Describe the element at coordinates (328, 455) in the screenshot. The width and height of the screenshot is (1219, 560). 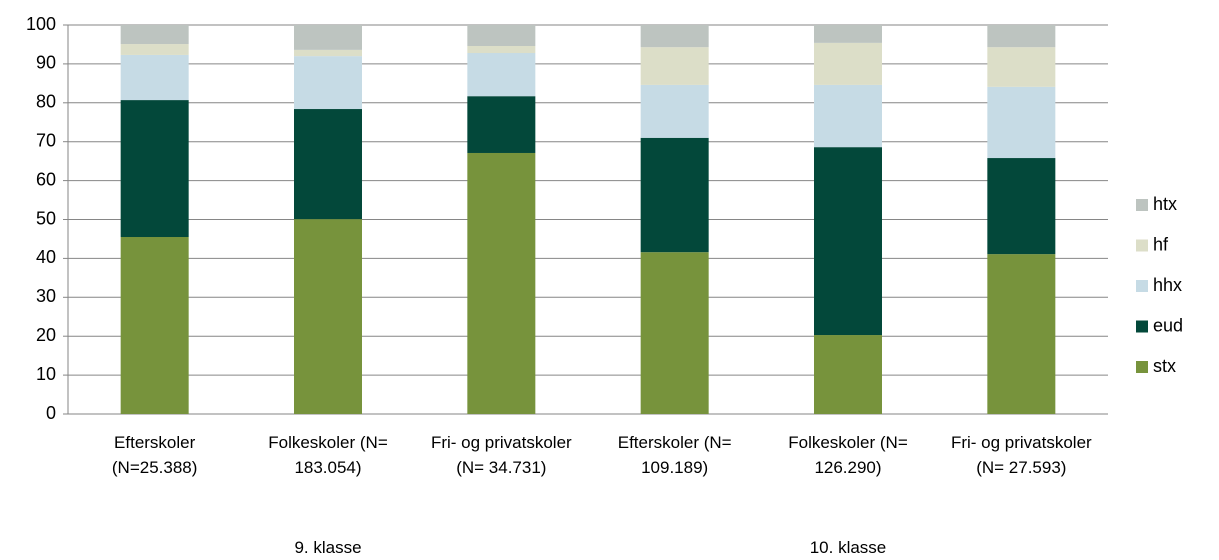
I see `x-tick-label: Folkeskoler (N= 183.054)` at that location.